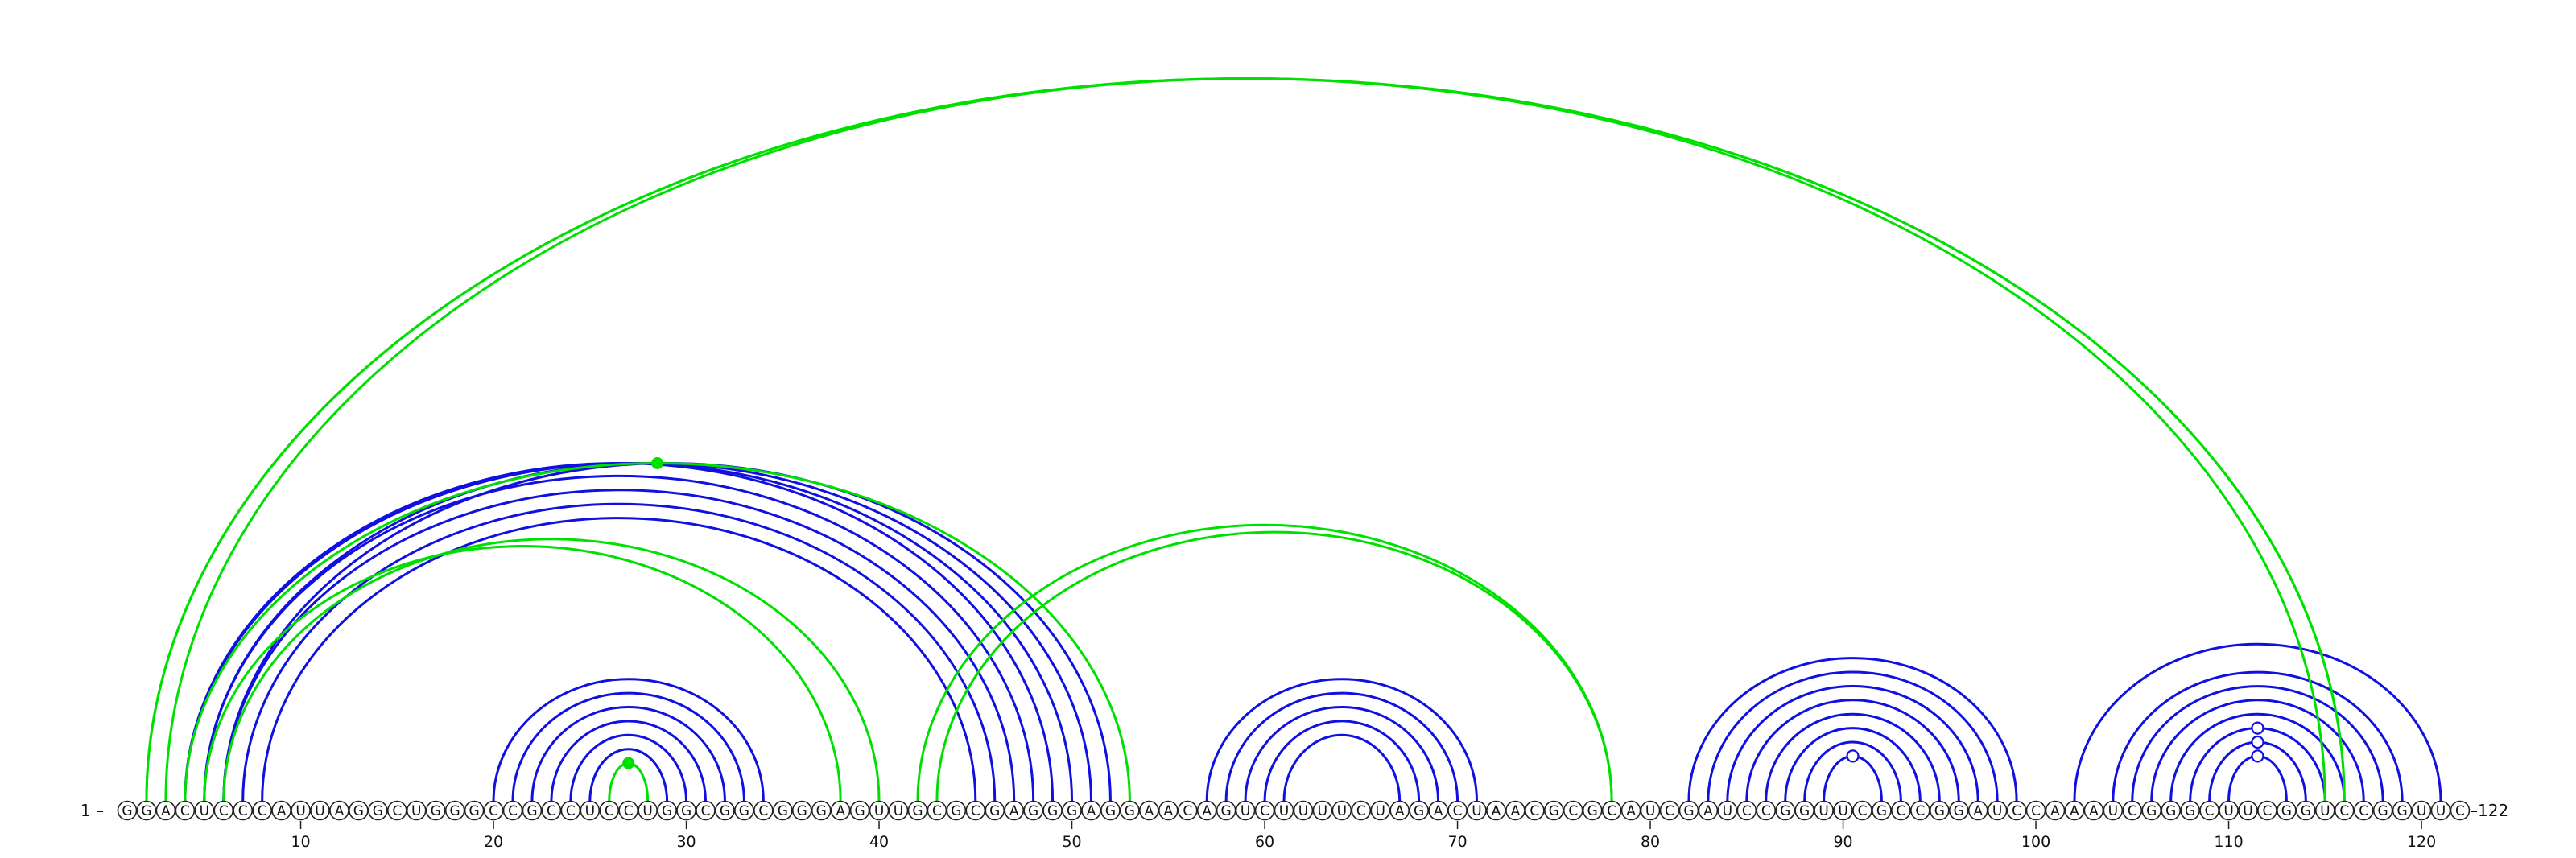 The image size is (2576, 858). What do you see at coordinates (1650, 842) in the screenshot?
I see `tick-label: 80` at bounding box center [1650, 842].